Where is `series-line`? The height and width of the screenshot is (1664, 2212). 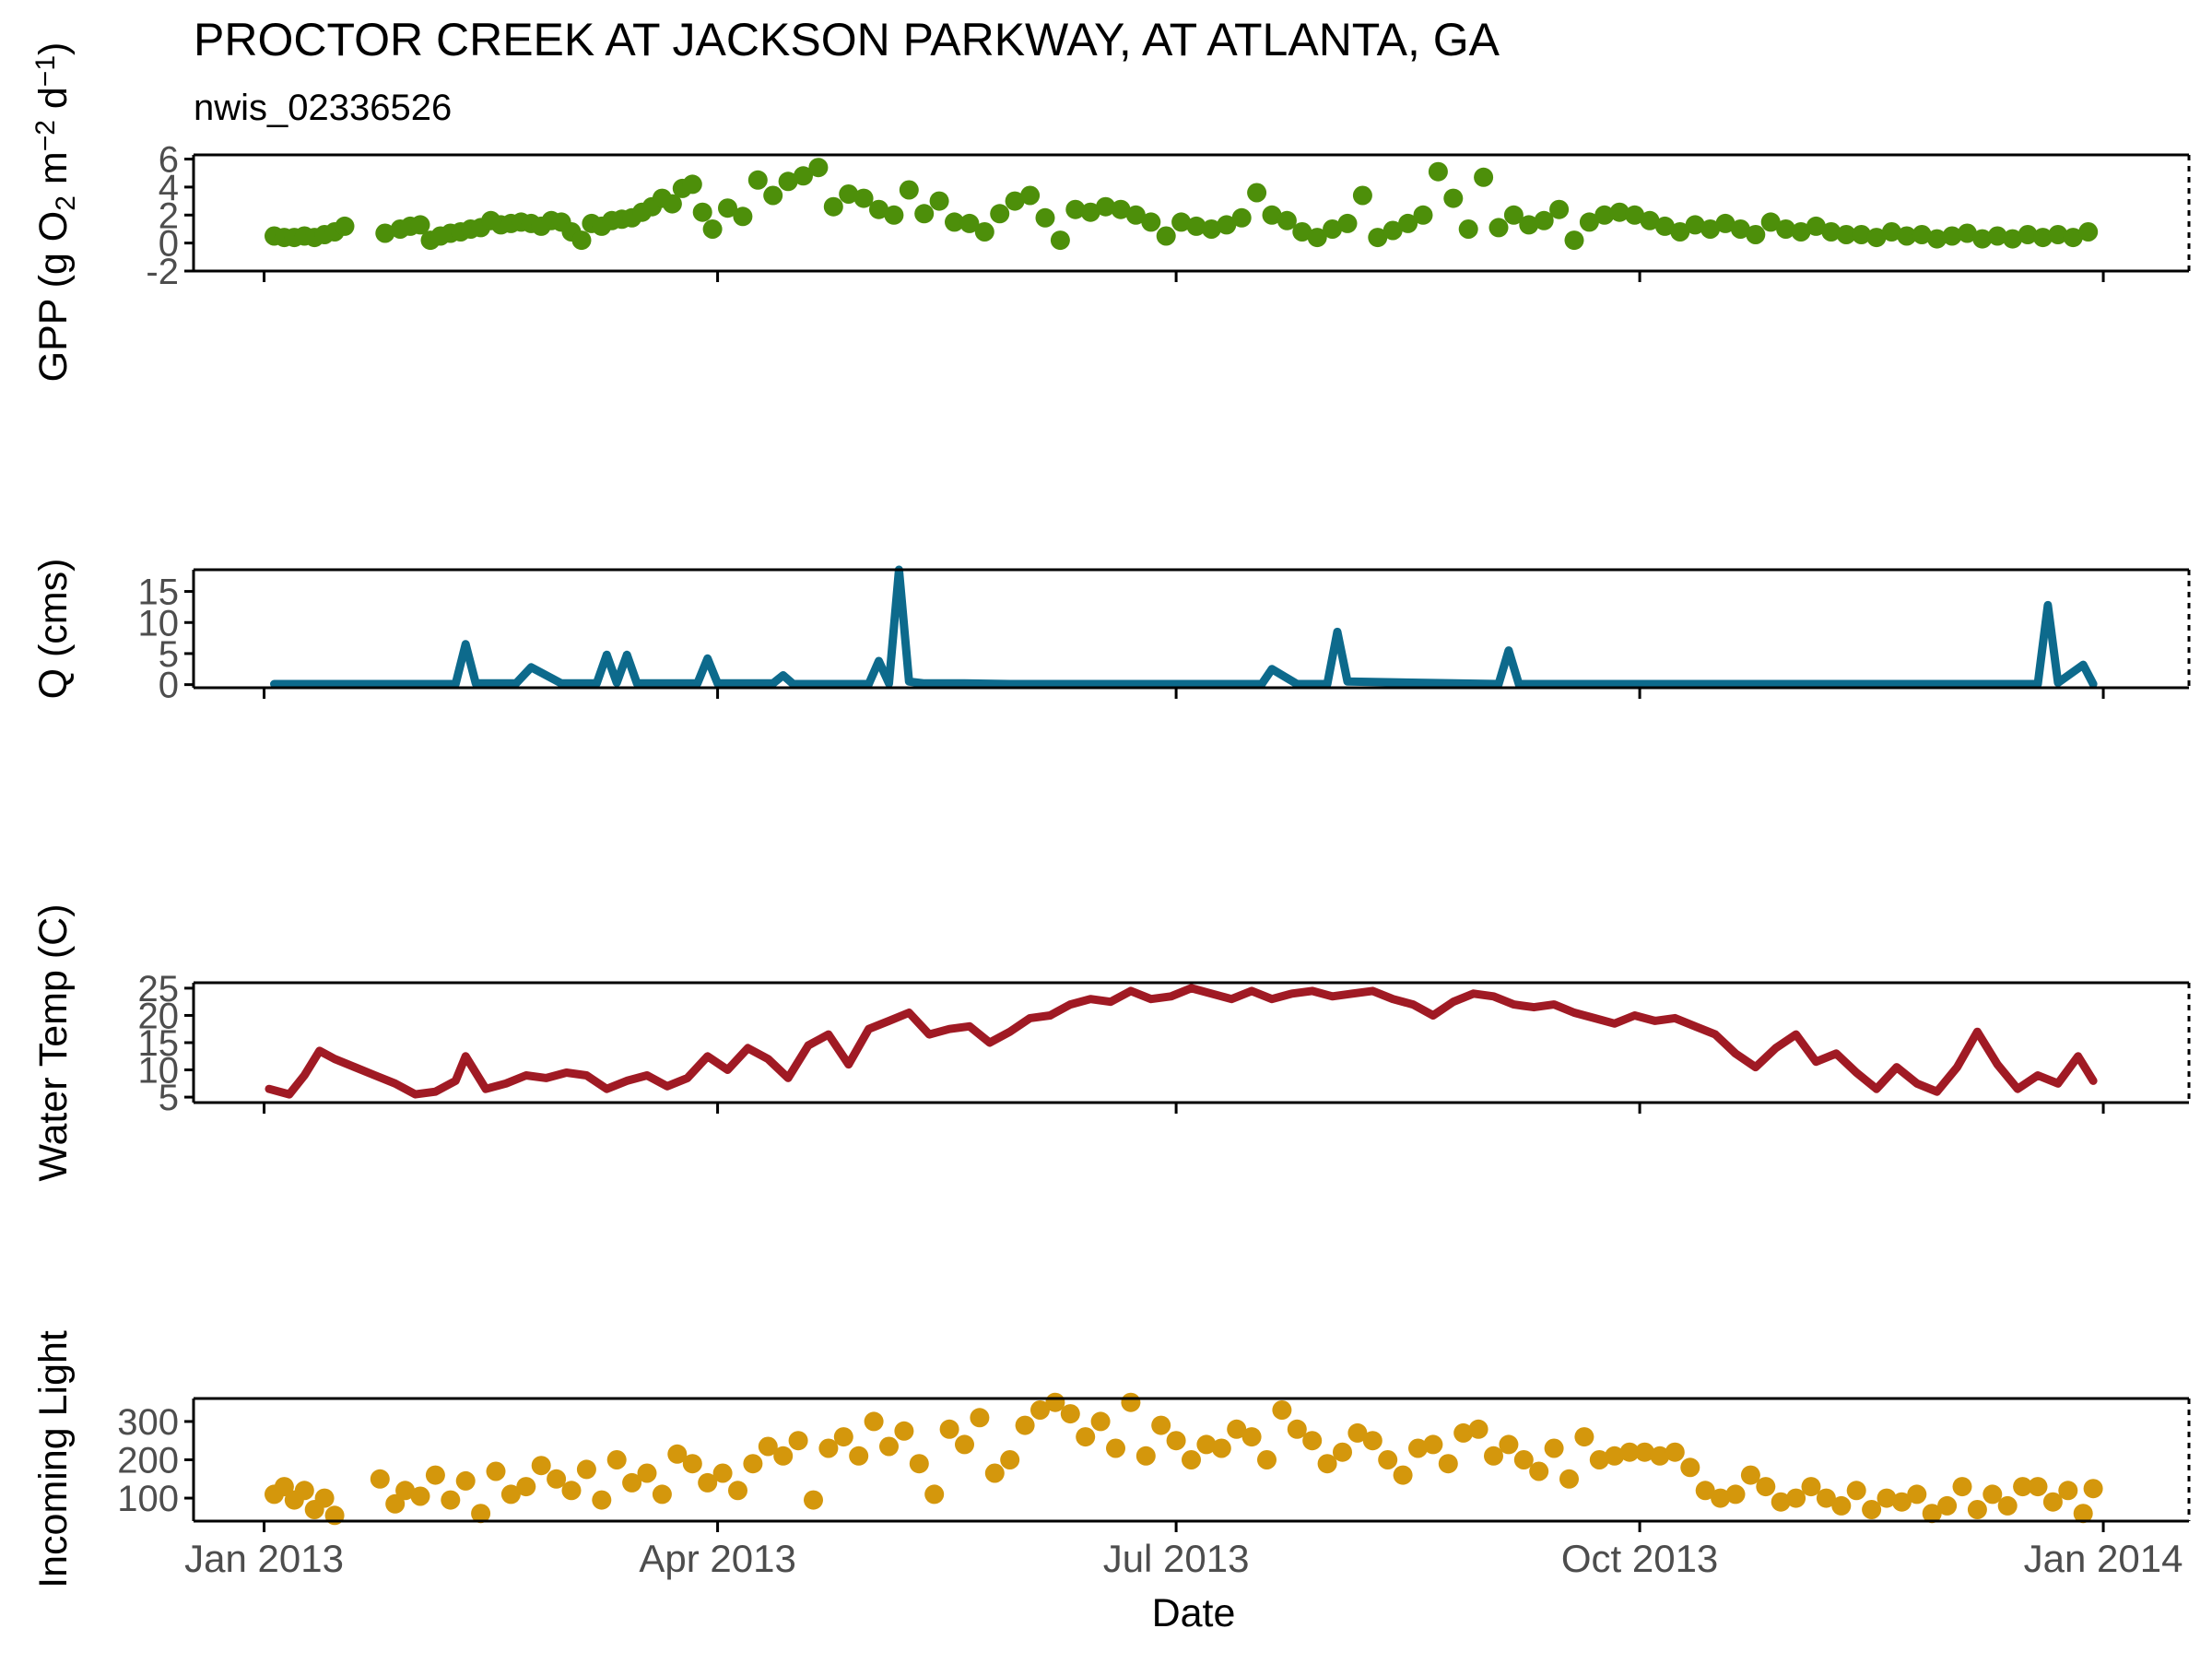
series-line is located at coordinates (1181, 1041).